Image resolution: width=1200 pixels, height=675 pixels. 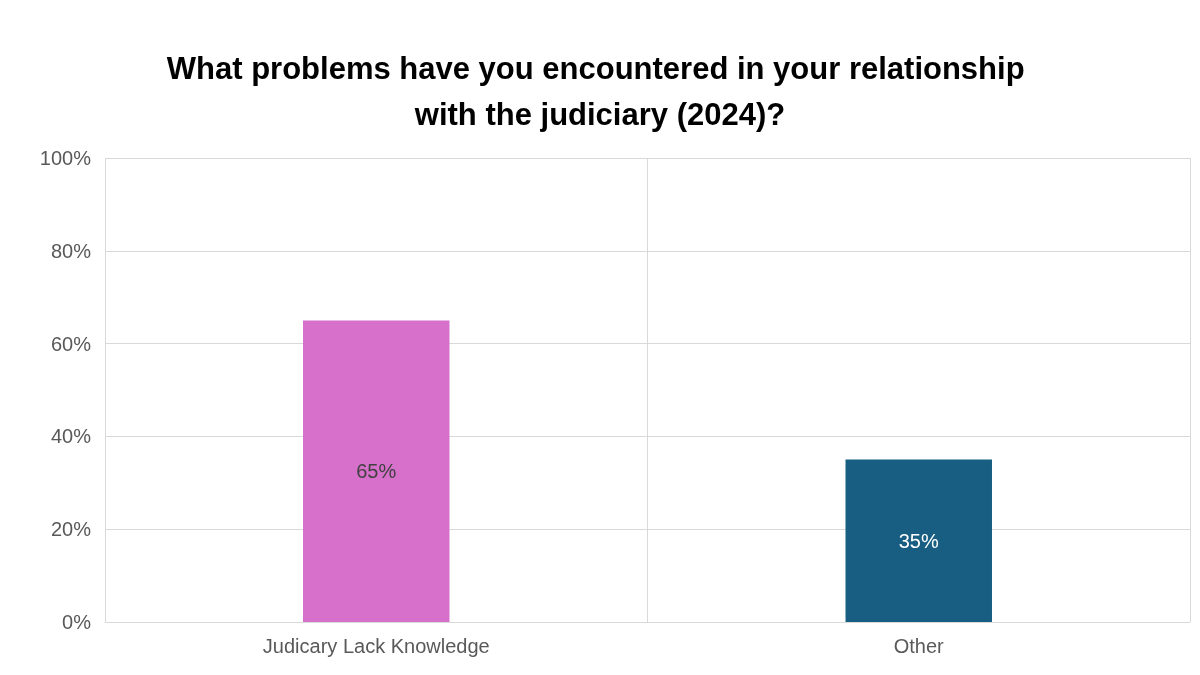 What do you see at coordinates (376, 471) in the screenshot?
I see `data-label: 65%` at bounding box center [376, 471].